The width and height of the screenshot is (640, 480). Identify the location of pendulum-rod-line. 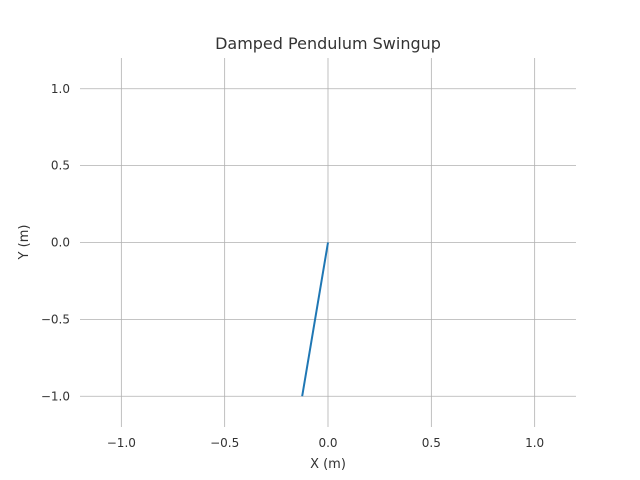
(315, 319).